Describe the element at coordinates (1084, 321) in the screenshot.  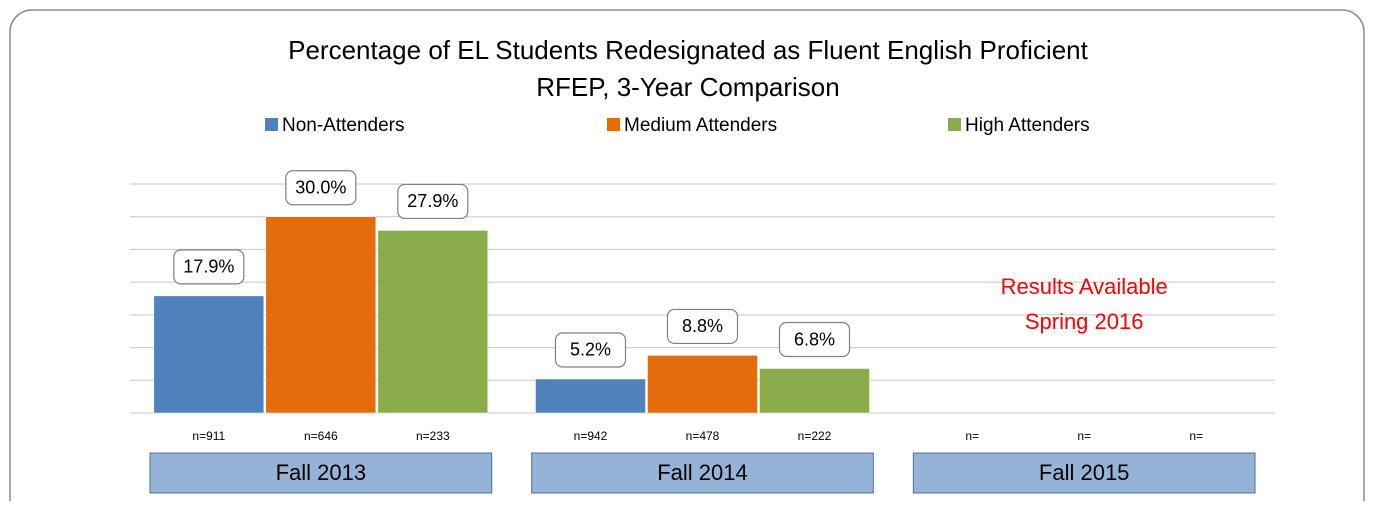
I see `annotation: Spring 2016` at that location.